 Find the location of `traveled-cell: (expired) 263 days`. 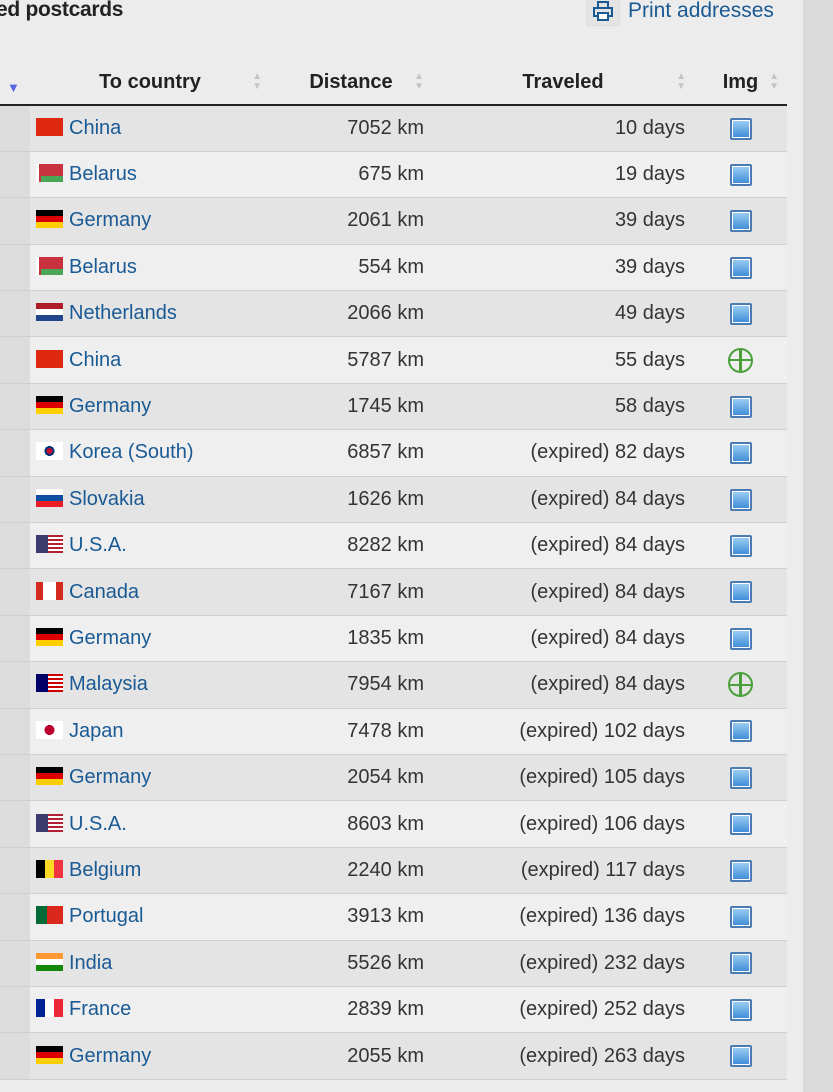

traveled-cell: (expired) 263 days is located at coordinates (563, 1056).